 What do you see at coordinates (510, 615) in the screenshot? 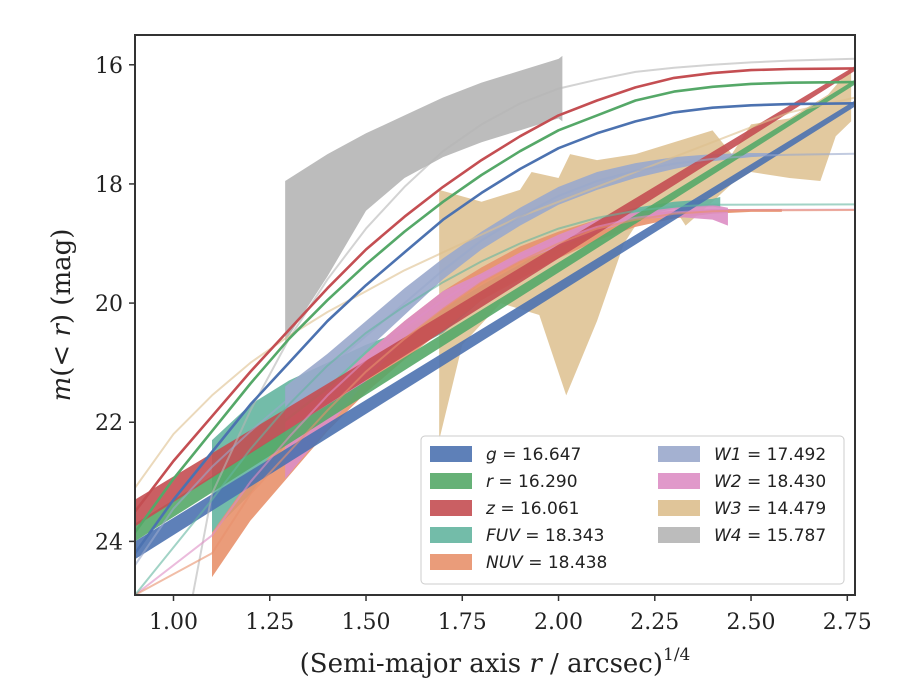
I see `x-axis-ticks: 1.00 1.25 1.50 1.75 2.00 2.25 2.50 2.75` at bounding box center [510, 615].